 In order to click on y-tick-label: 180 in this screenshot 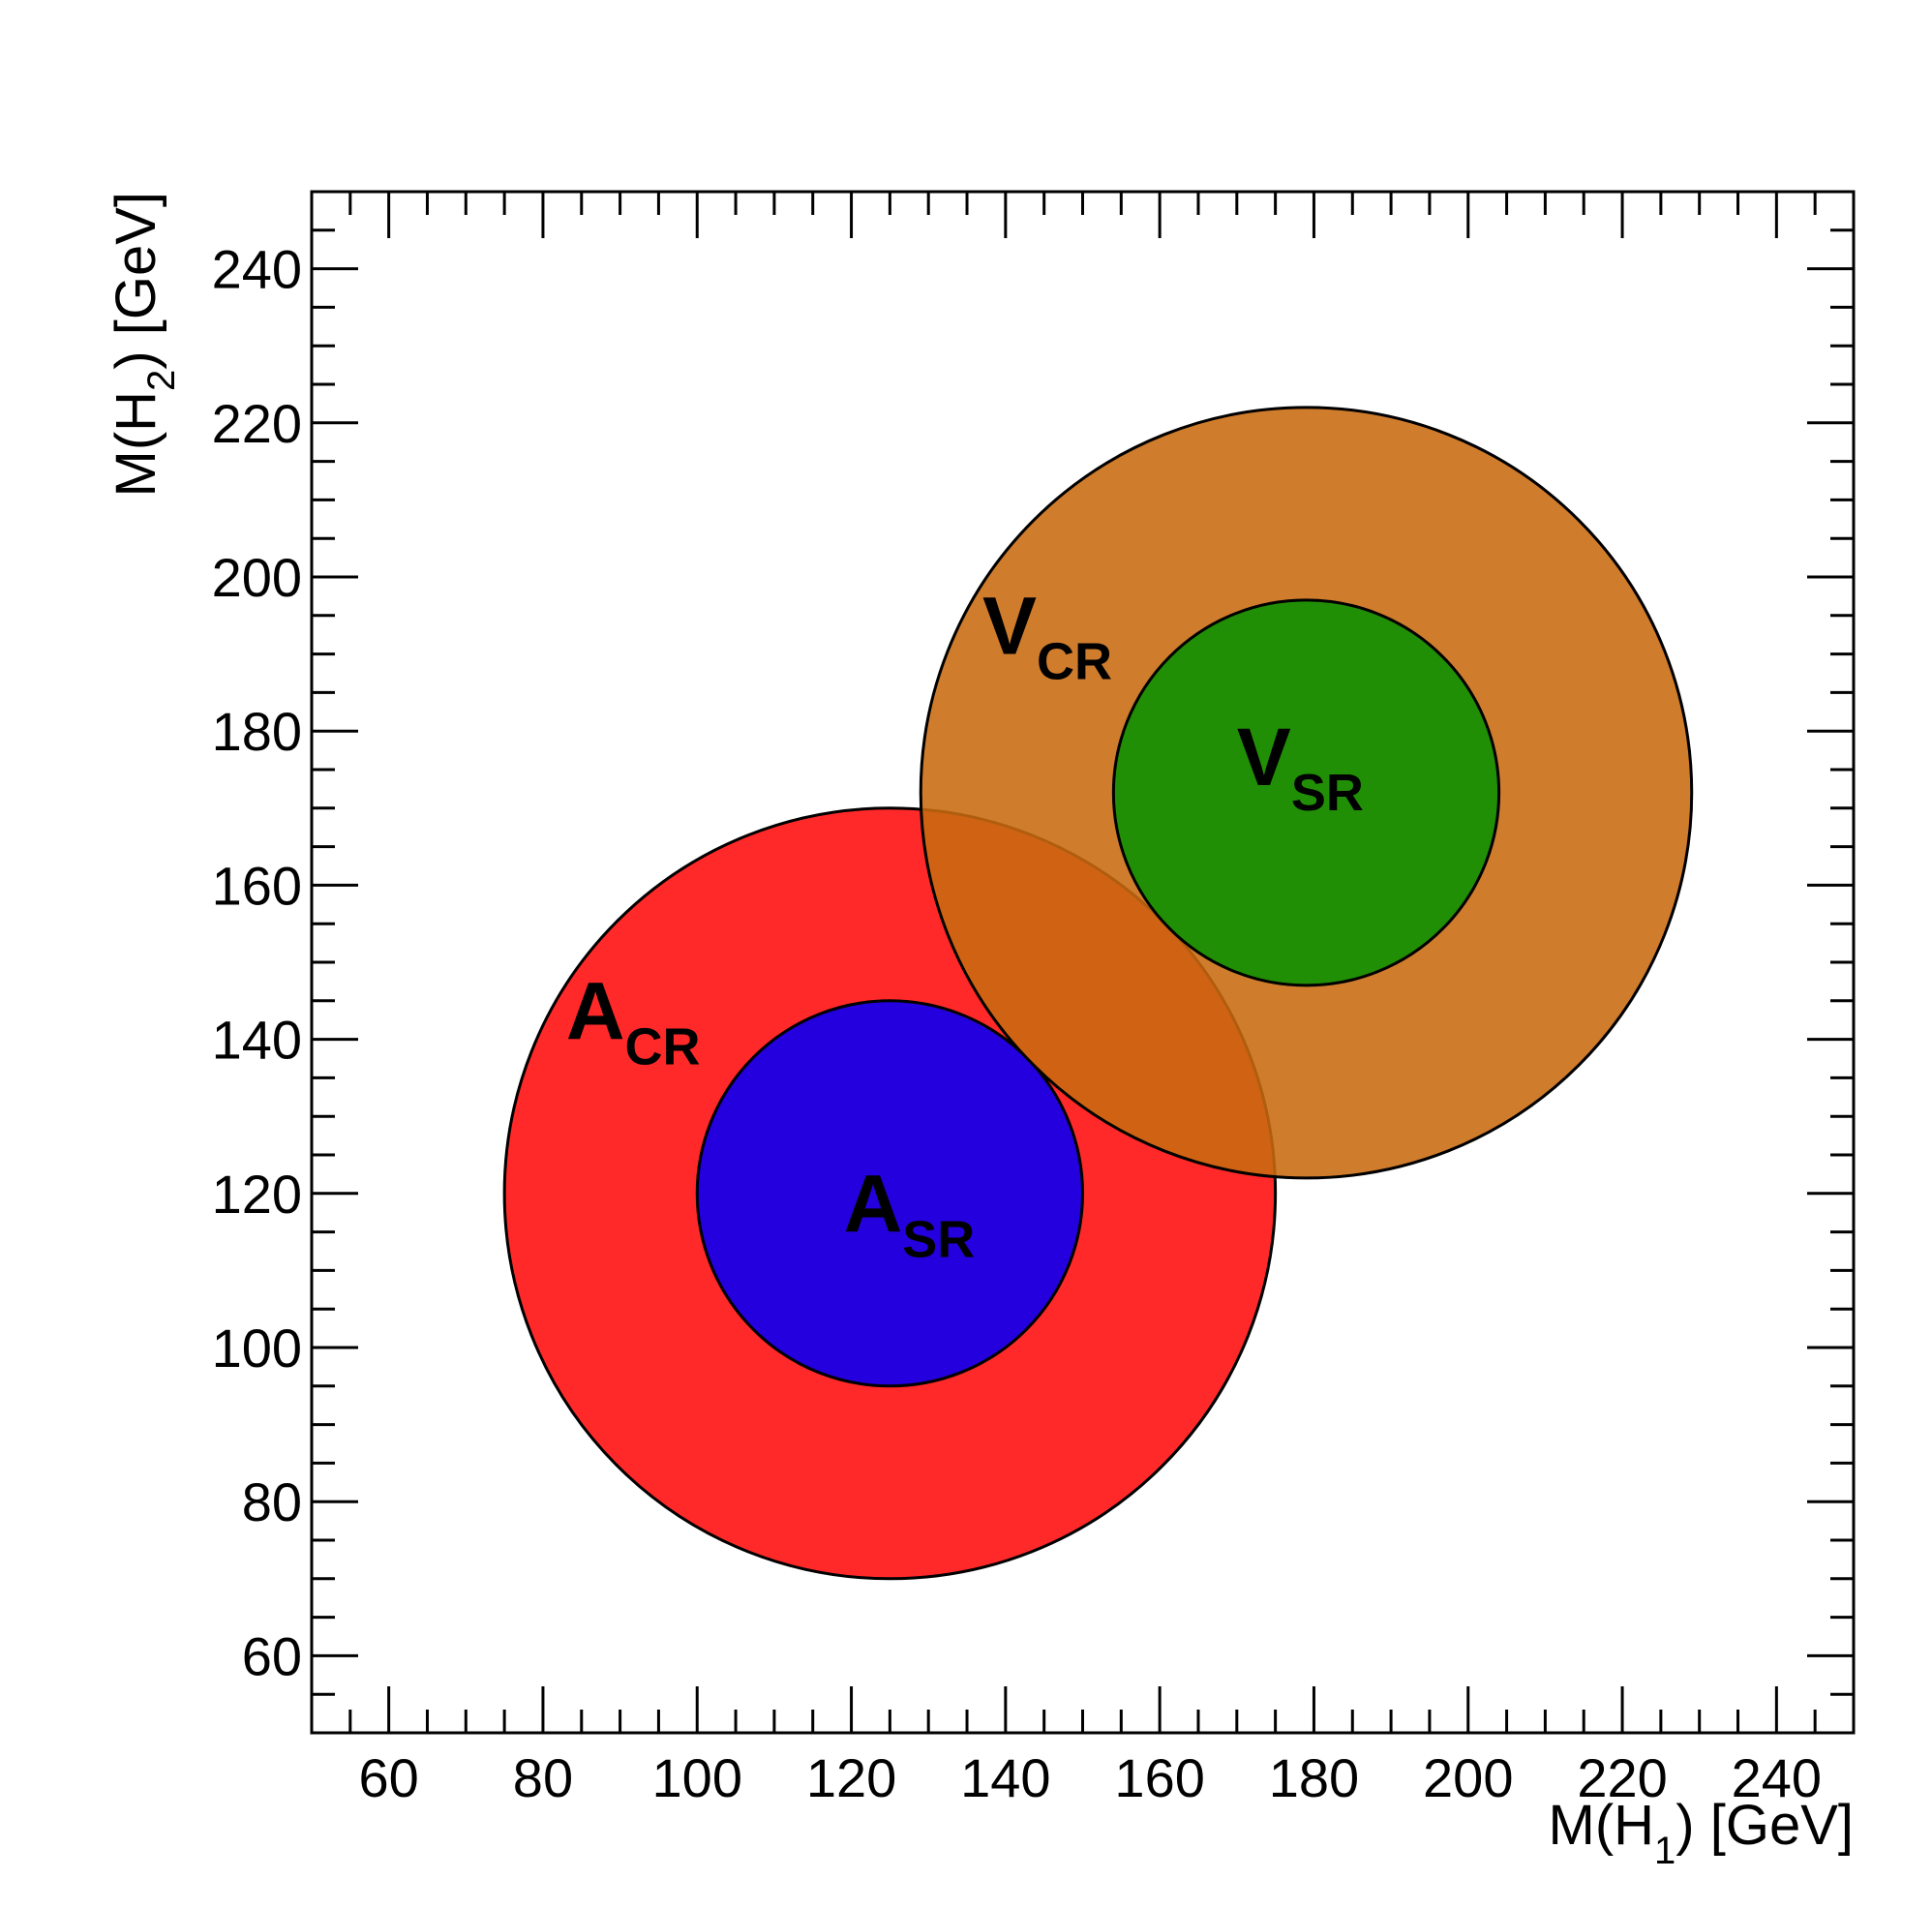, I will do `click(257, 731)`.